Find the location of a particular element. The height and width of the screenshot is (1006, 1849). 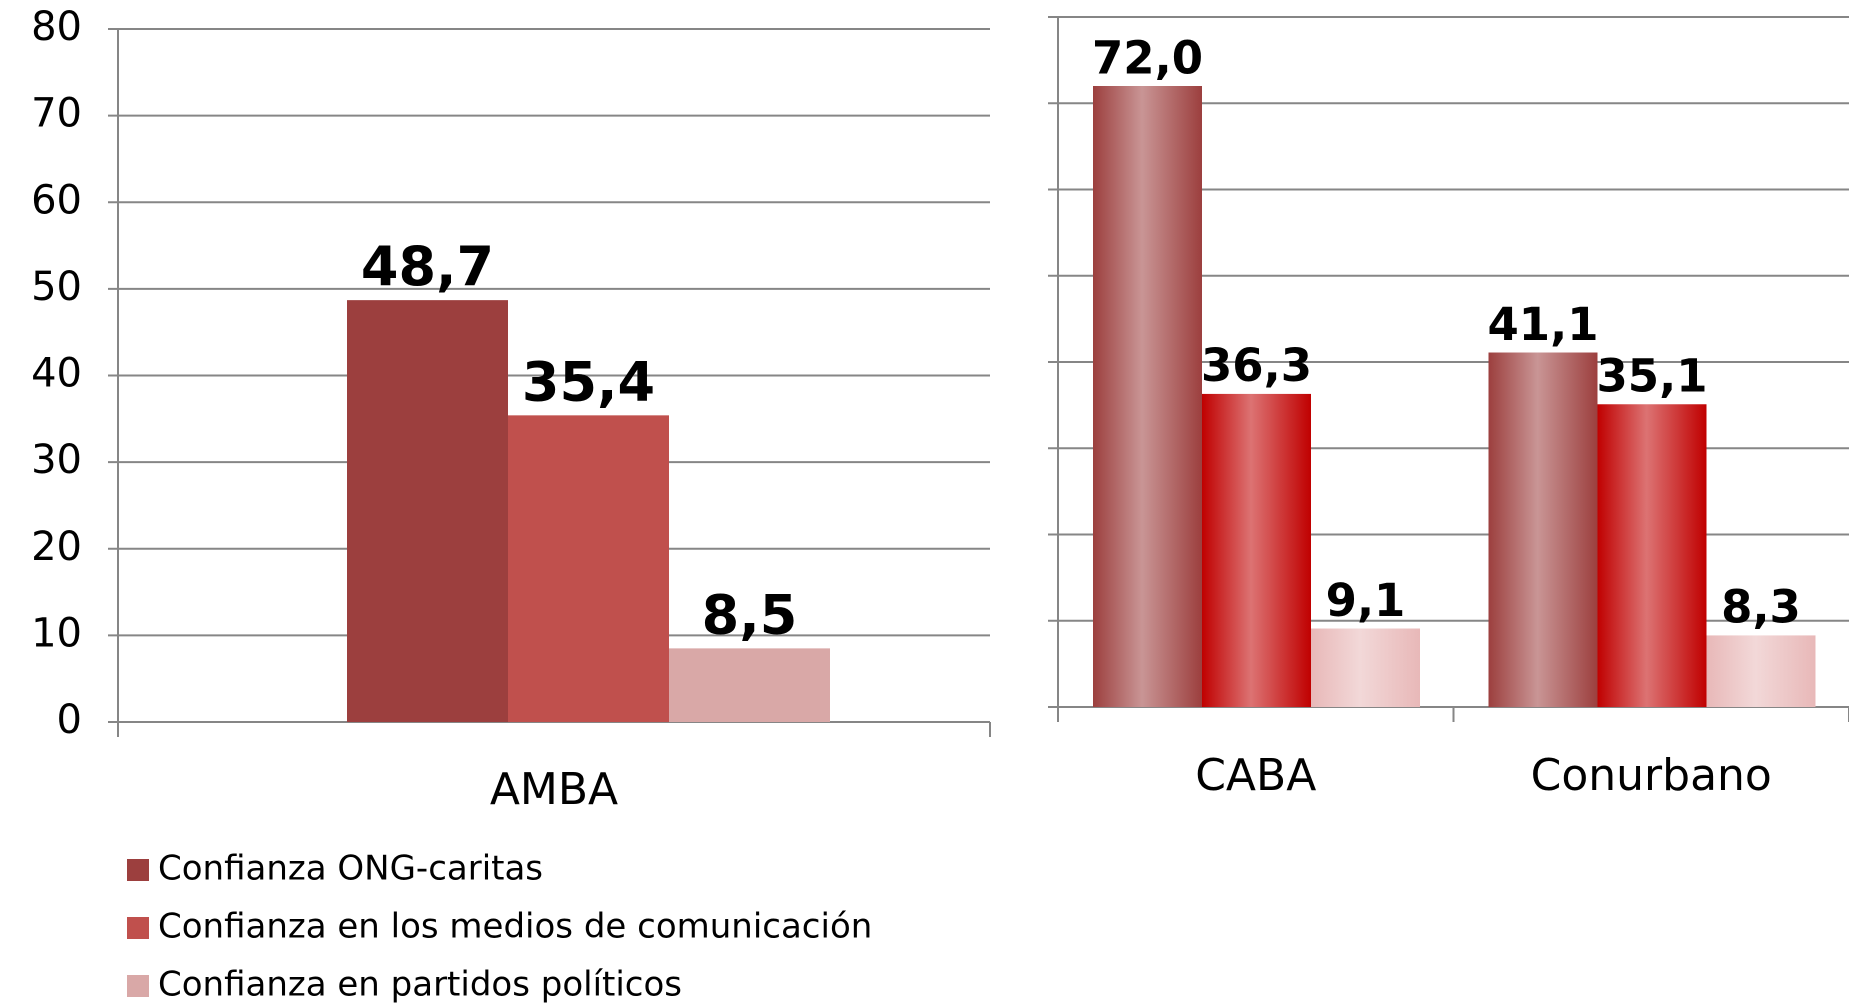

x-tick-label: AMBA is located at coordinates (554, 789).